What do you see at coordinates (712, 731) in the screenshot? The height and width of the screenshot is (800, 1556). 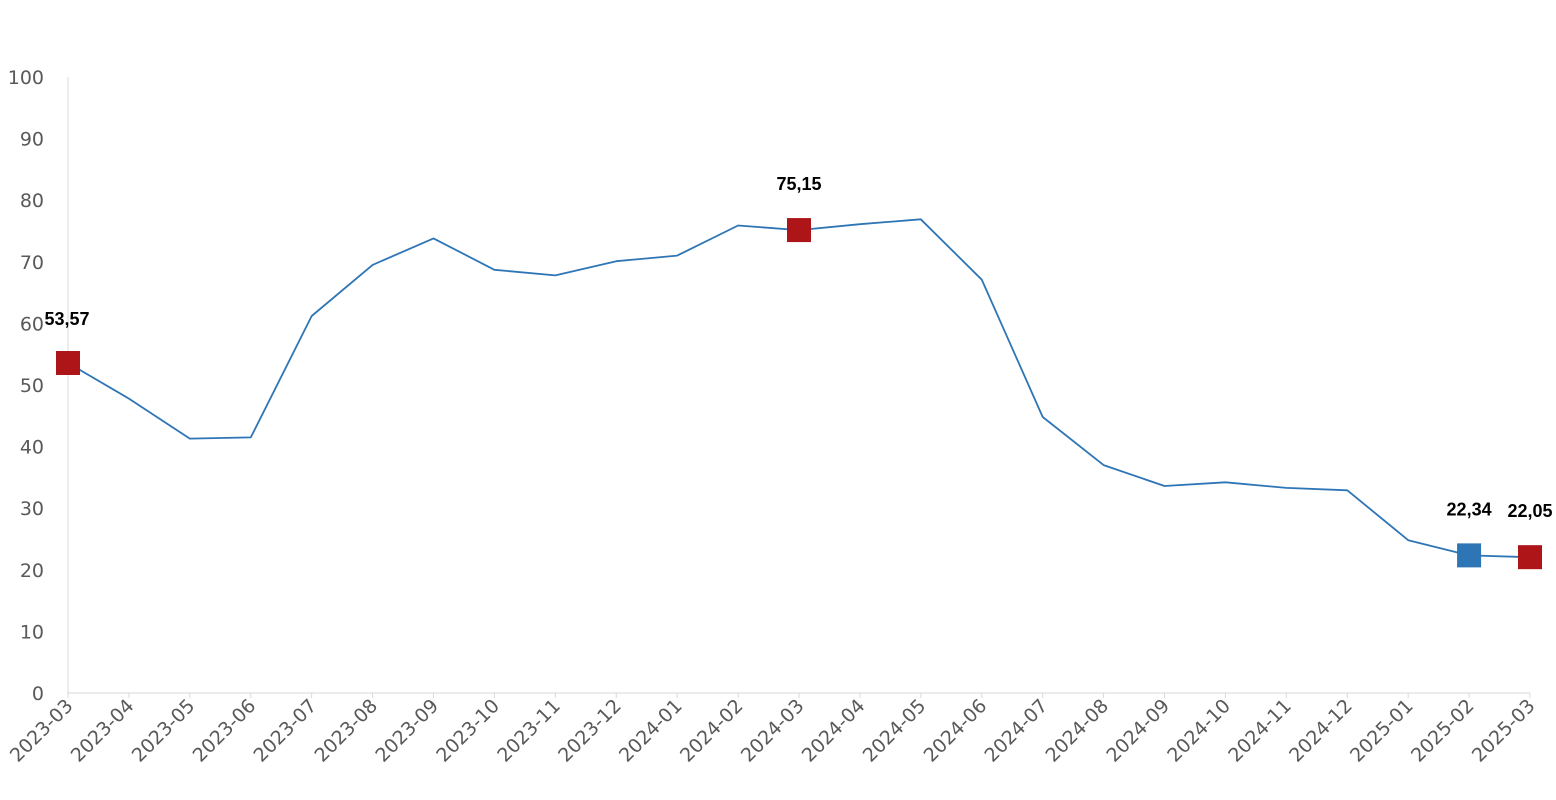 I see `x-tick-label: 2024-02` at bounding box center [712, 731].